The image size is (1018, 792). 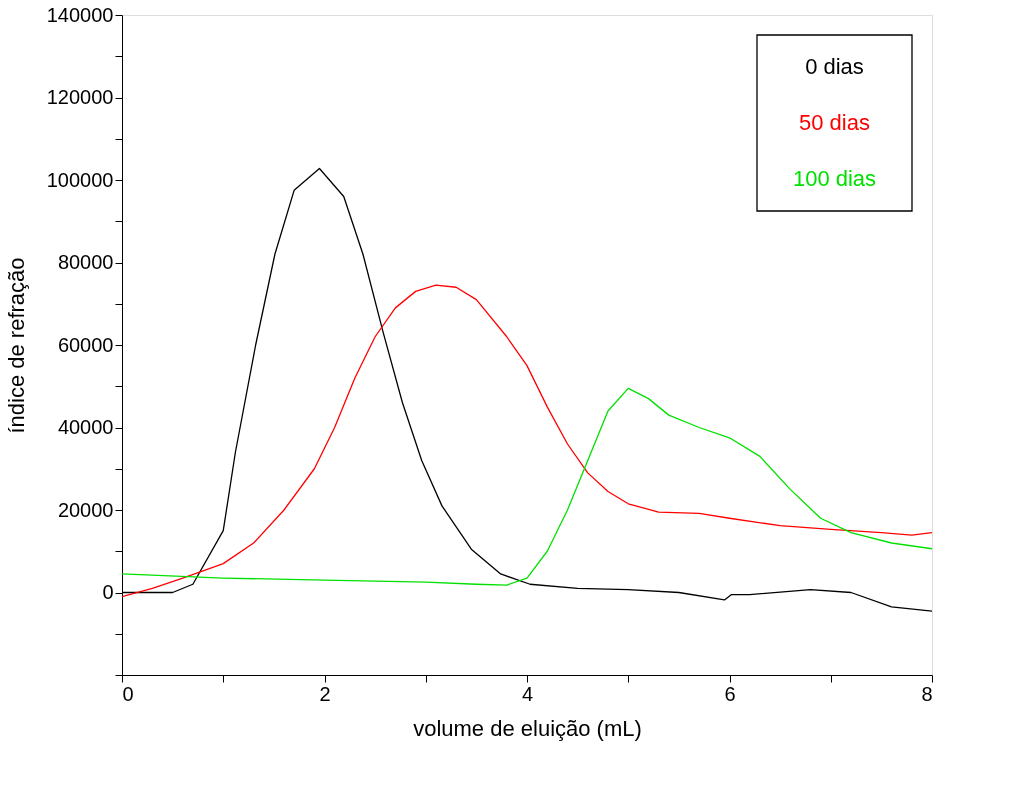 What do you see at coordinates (834, 122) in the screenshot?
I see `text: 50 dias` at bounding box center [834, 122].